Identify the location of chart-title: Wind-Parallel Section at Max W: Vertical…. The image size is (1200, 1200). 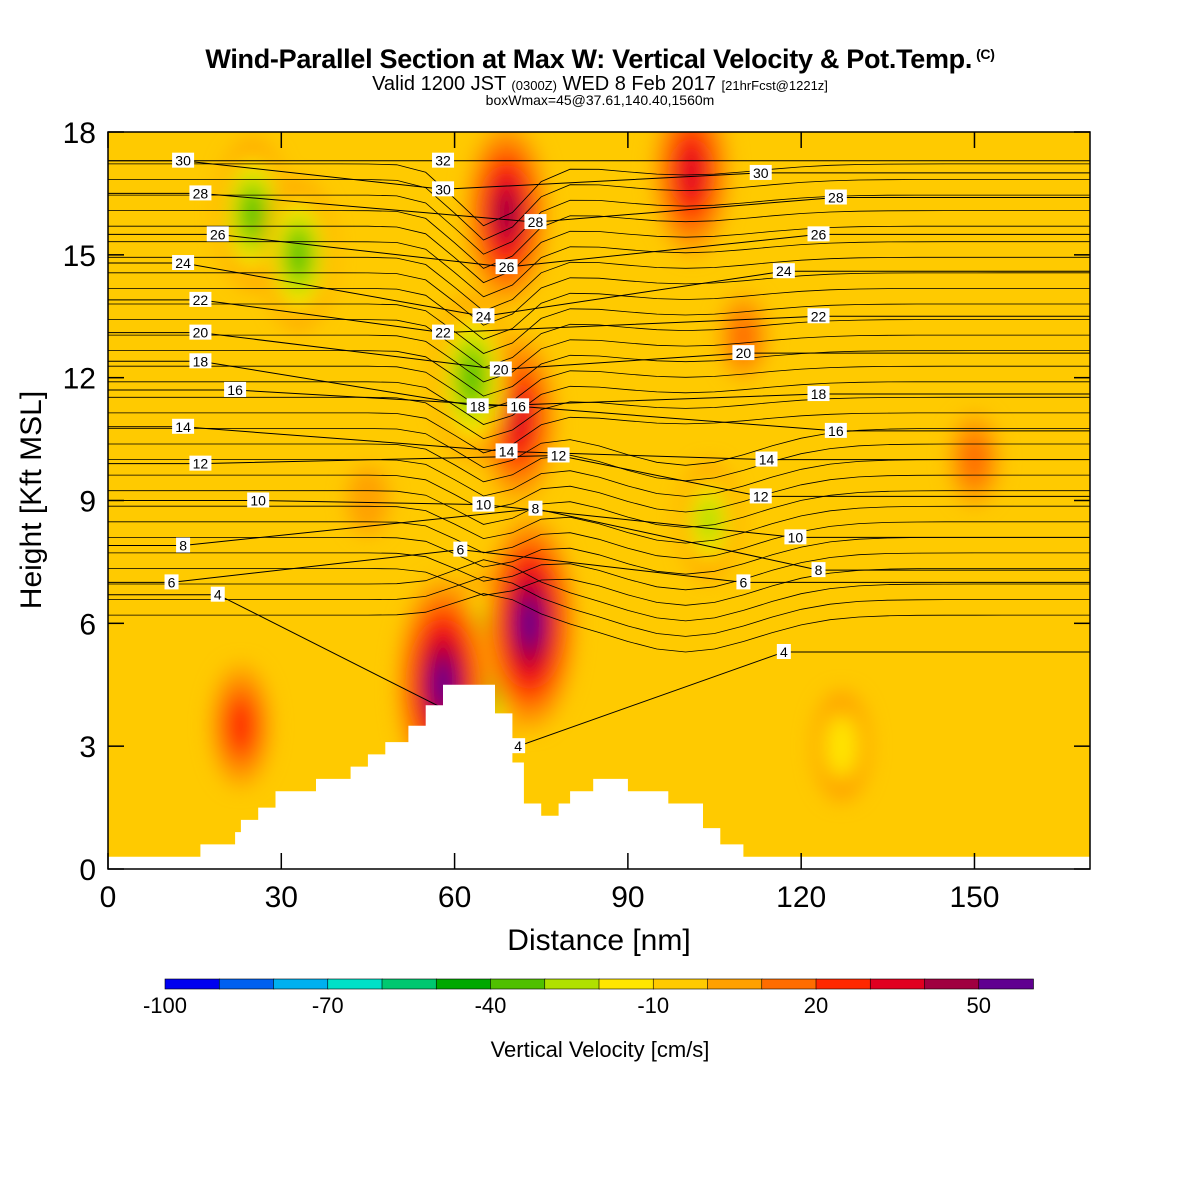
(600, 59).